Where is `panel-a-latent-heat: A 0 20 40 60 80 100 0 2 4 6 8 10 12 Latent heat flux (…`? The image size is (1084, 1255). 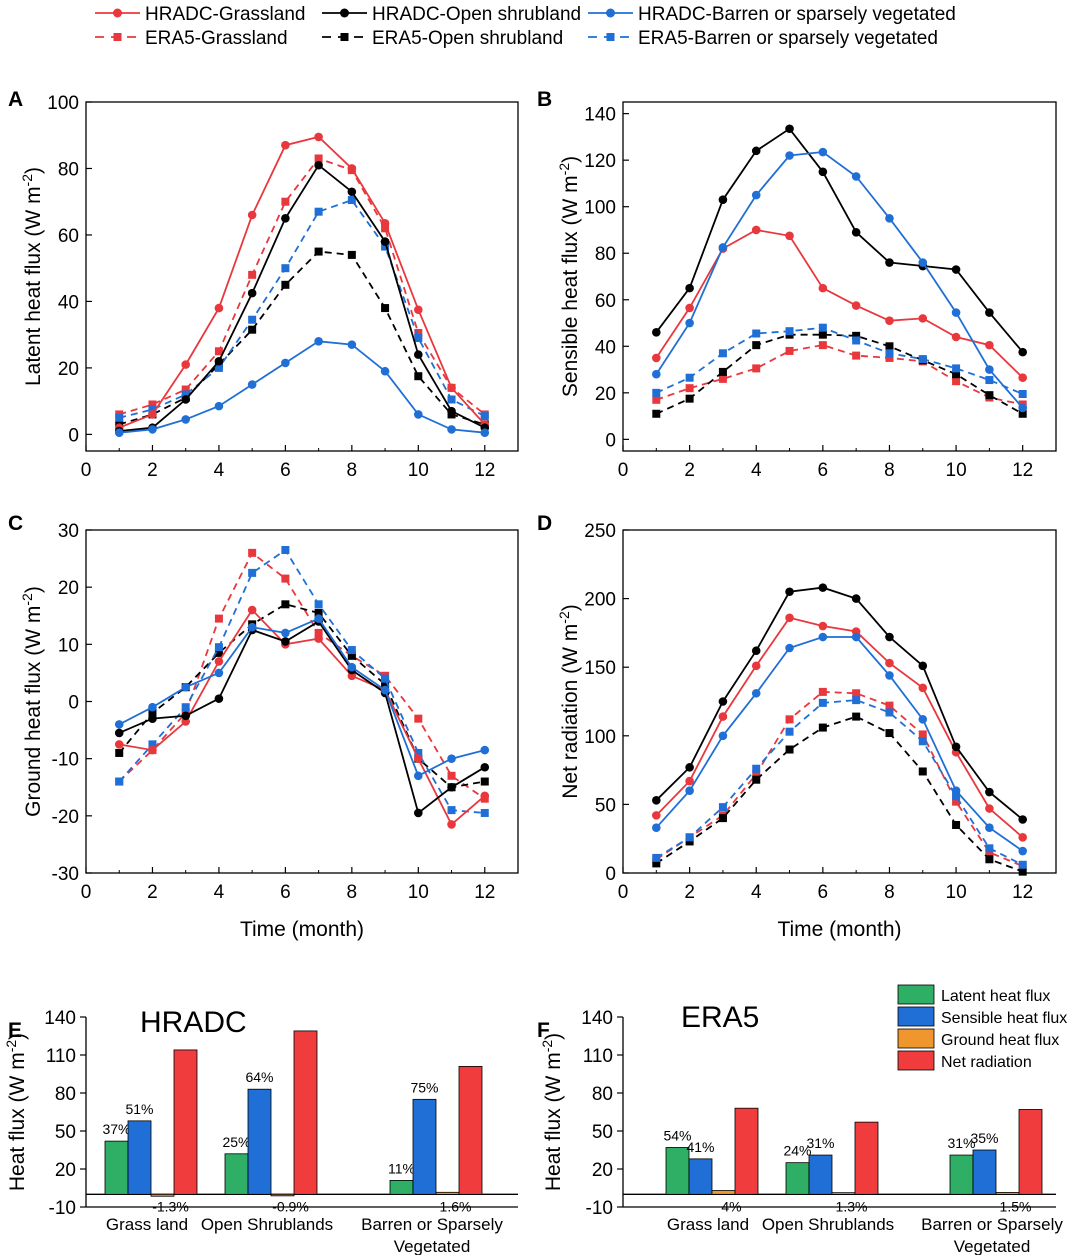 panel-a-latent-heat: A 0 20 40 60 80 100 0 2 4 6 8 10 12 Latent heat flux (… is located at coordinates (263, 284).